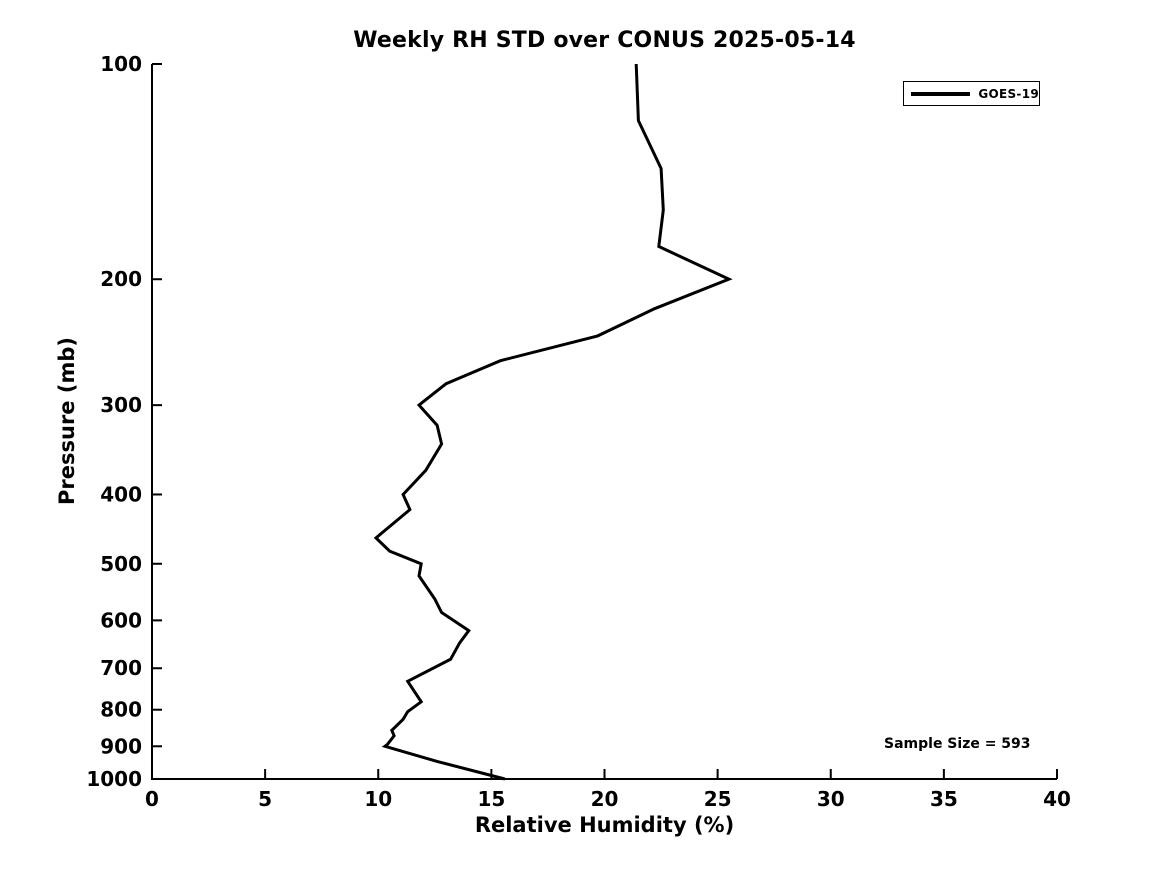 The height and width of the screenshot is (875, 1167). Describe the element at coordinates (718, 799) in the screenshot. I see `x-tick-label: 25` at that location.